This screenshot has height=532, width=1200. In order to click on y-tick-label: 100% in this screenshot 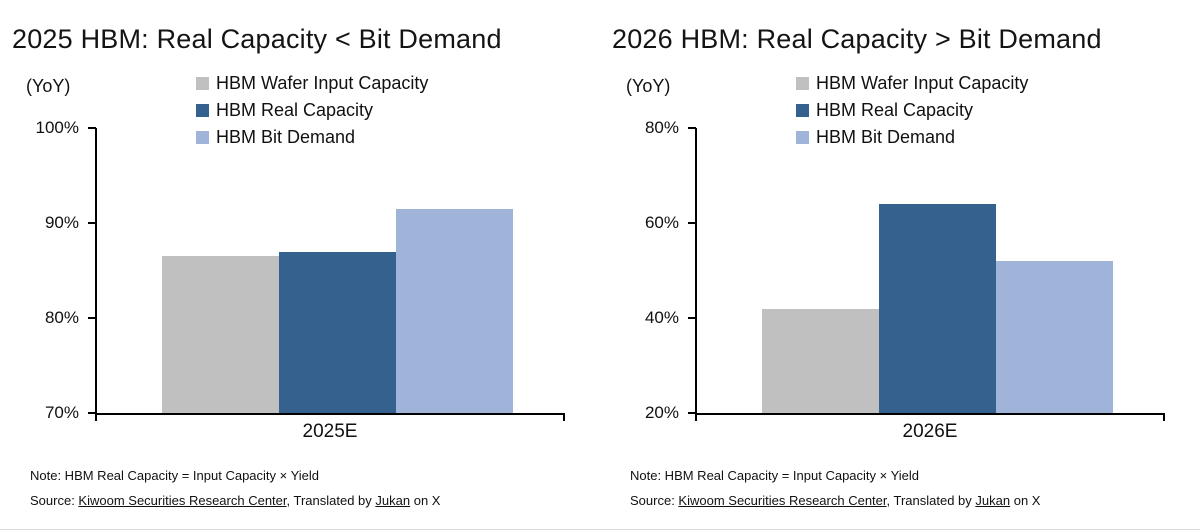, I will do `click(57, 127)`.